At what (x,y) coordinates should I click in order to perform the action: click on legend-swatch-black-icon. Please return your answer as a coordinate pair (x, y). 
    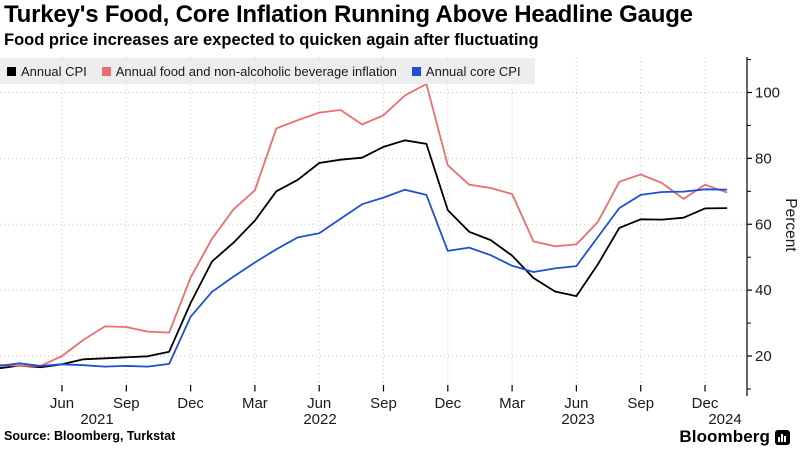
    Looking at the image, I should click on (11, 71).